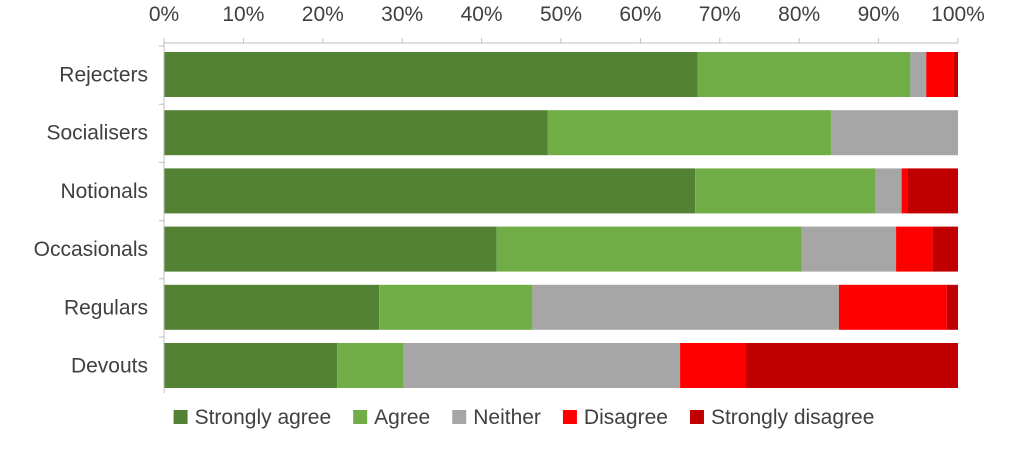 This screenshot has height=458, width=1024. I want to click on bar-segment-notionals-strongly-disagree, so click(932, 191).